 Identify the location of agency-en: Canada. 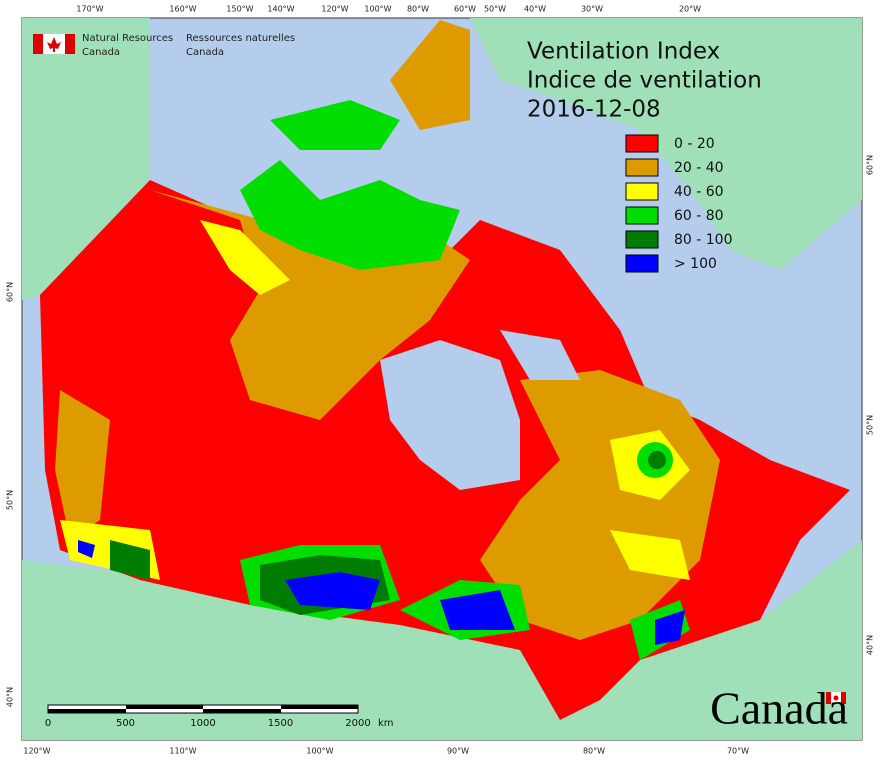
(101, 52).